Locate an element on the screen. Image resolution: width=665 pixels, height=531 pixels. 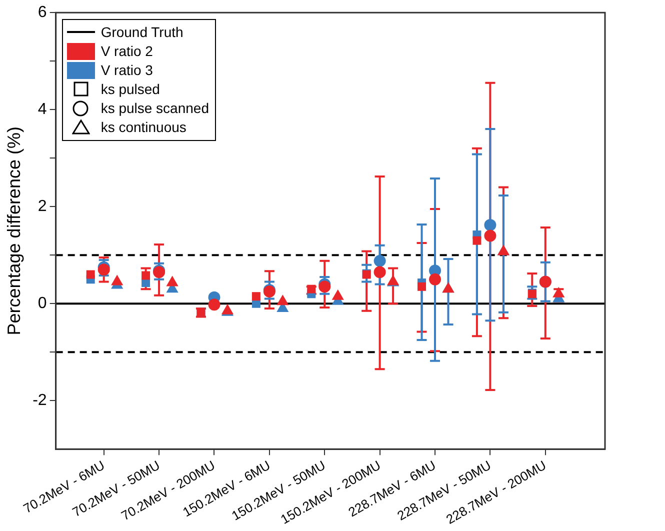
y-tick-label: 6 is located at coordinates (42, 13).